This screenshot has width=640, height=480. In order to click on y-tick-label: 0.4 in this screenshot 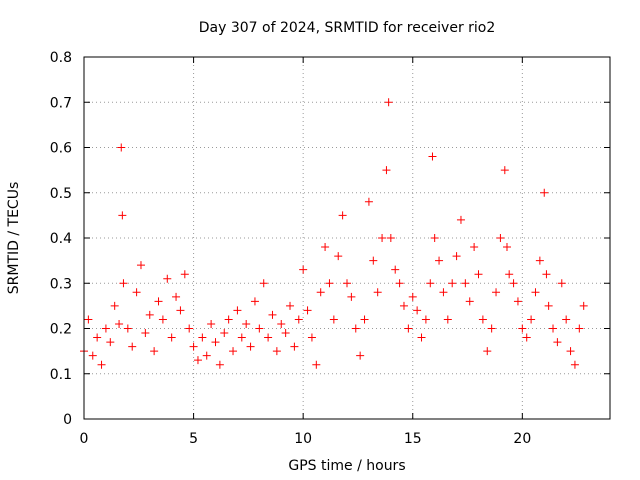, I will do `click(61, 239)`.